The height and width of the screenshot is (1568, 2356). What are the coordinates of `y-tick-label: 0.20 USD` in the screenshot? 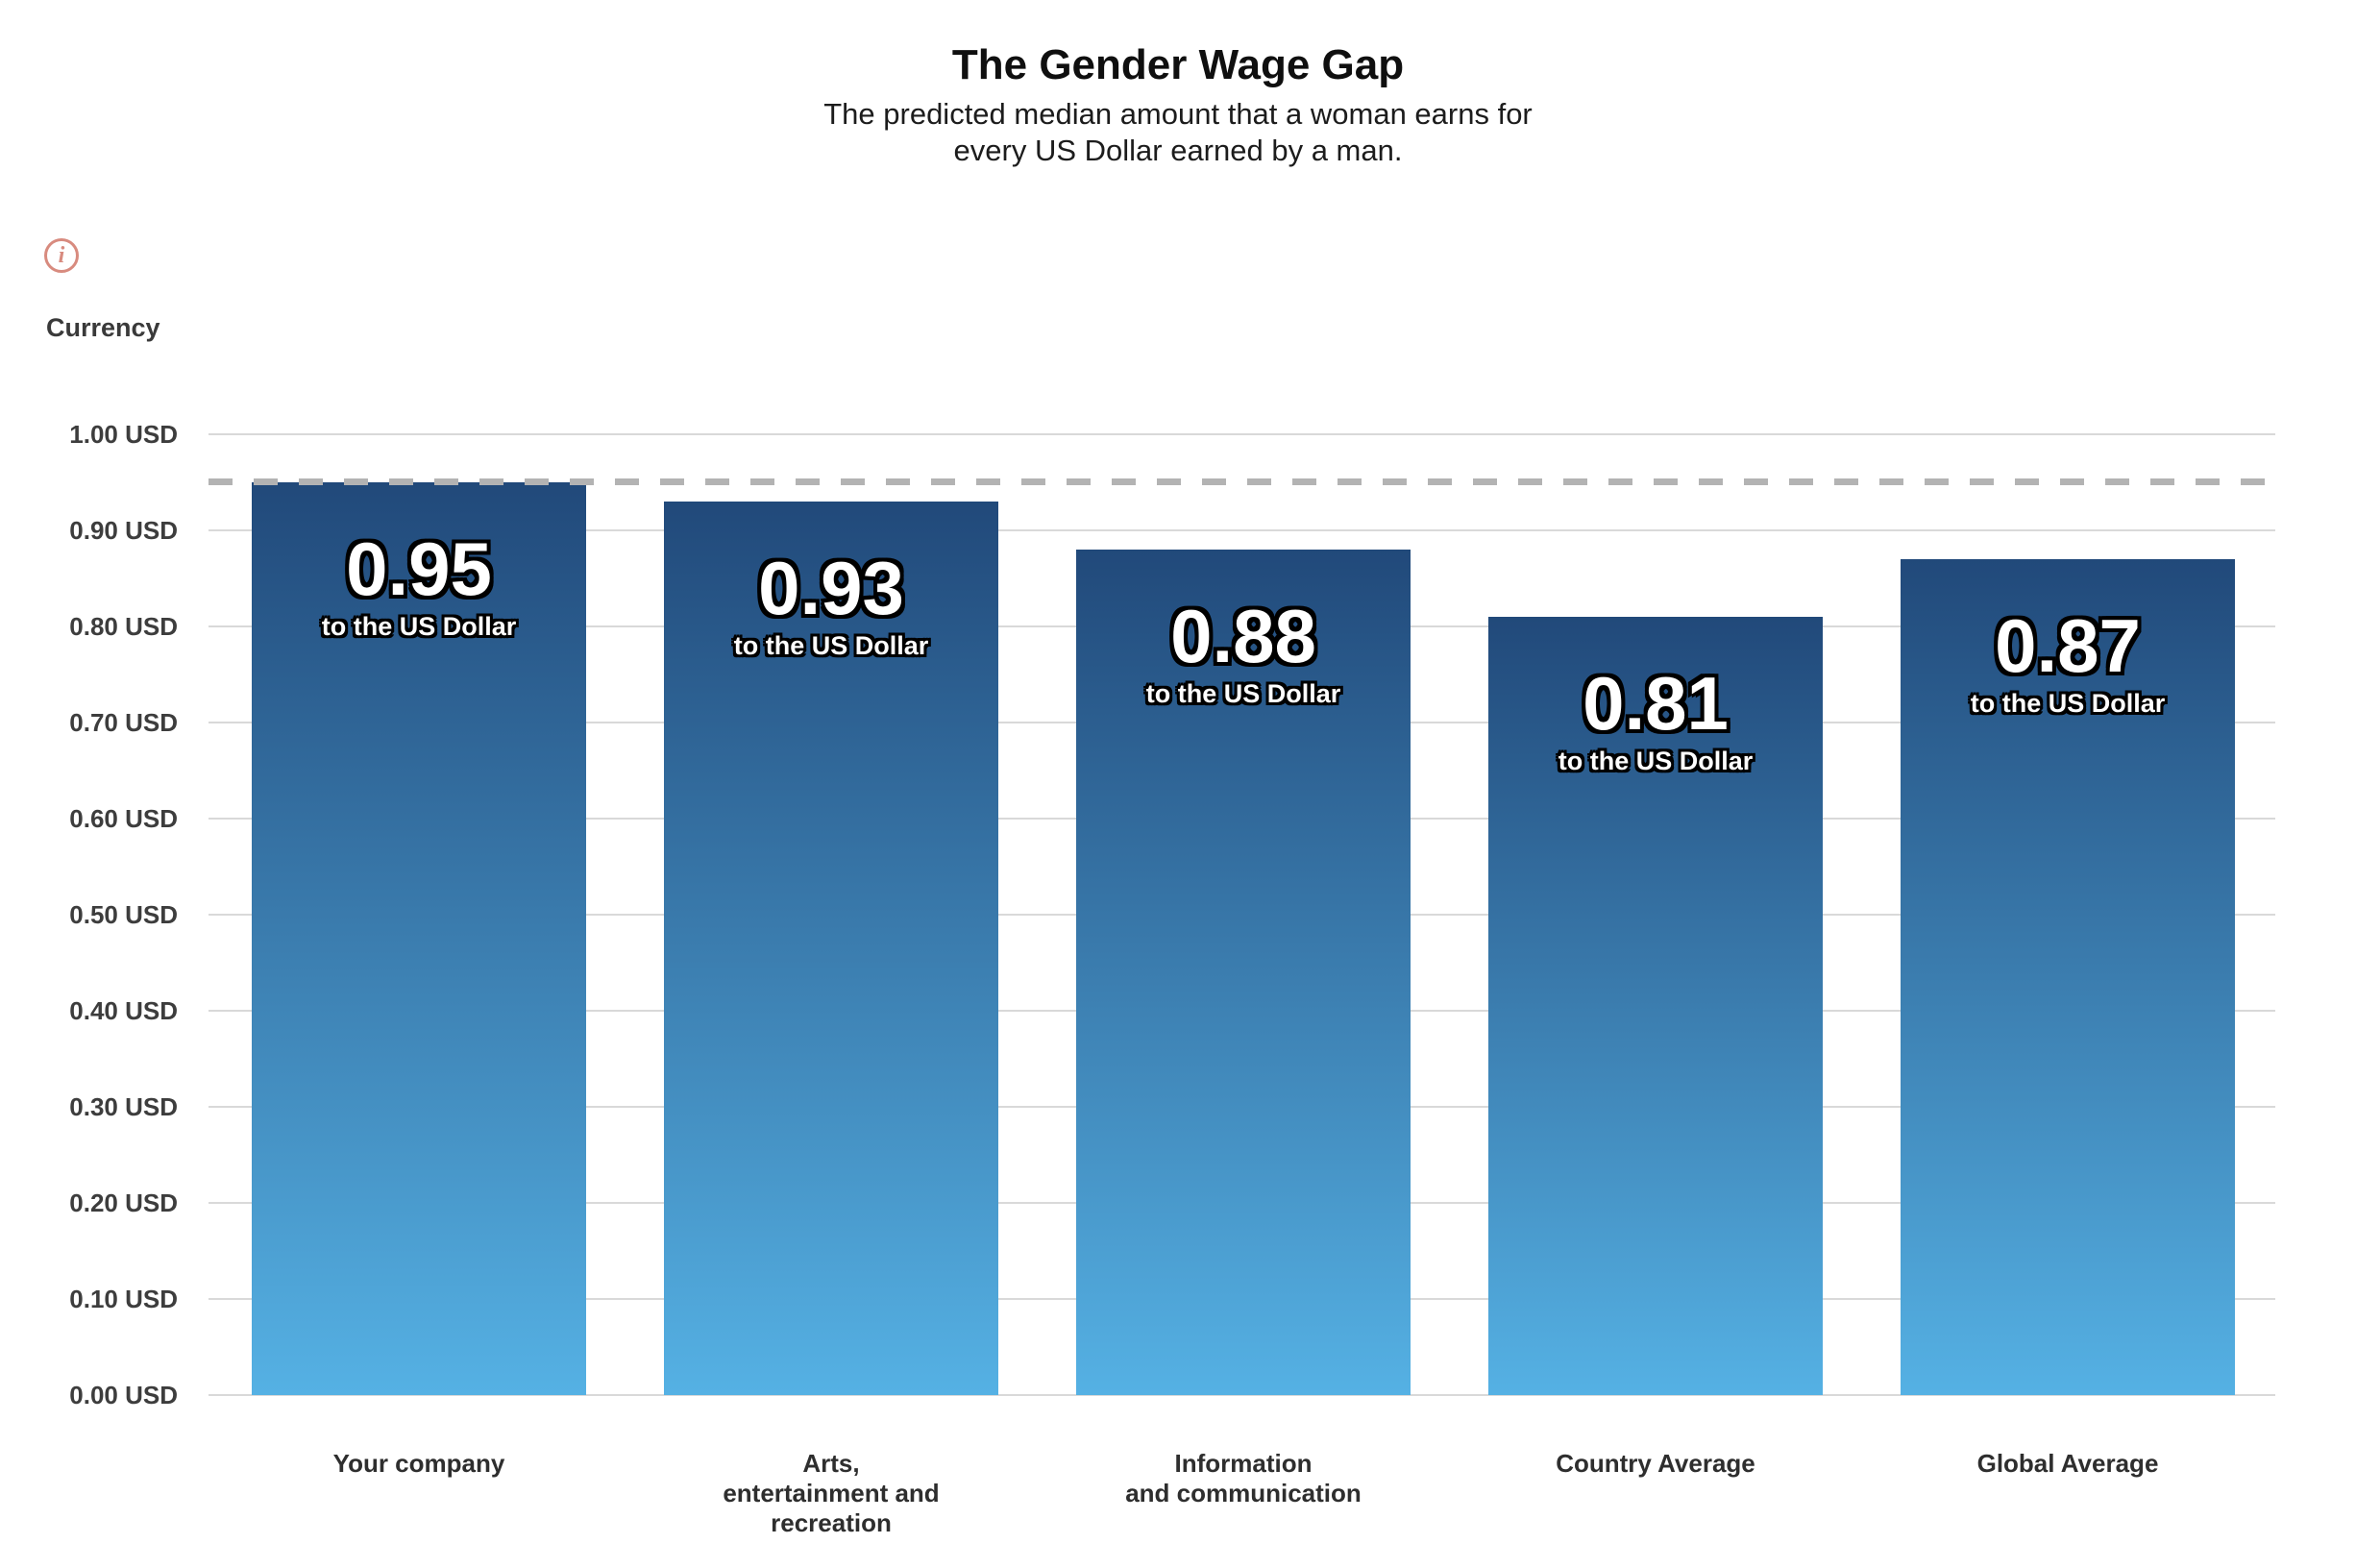 It's located at (123, 1202).